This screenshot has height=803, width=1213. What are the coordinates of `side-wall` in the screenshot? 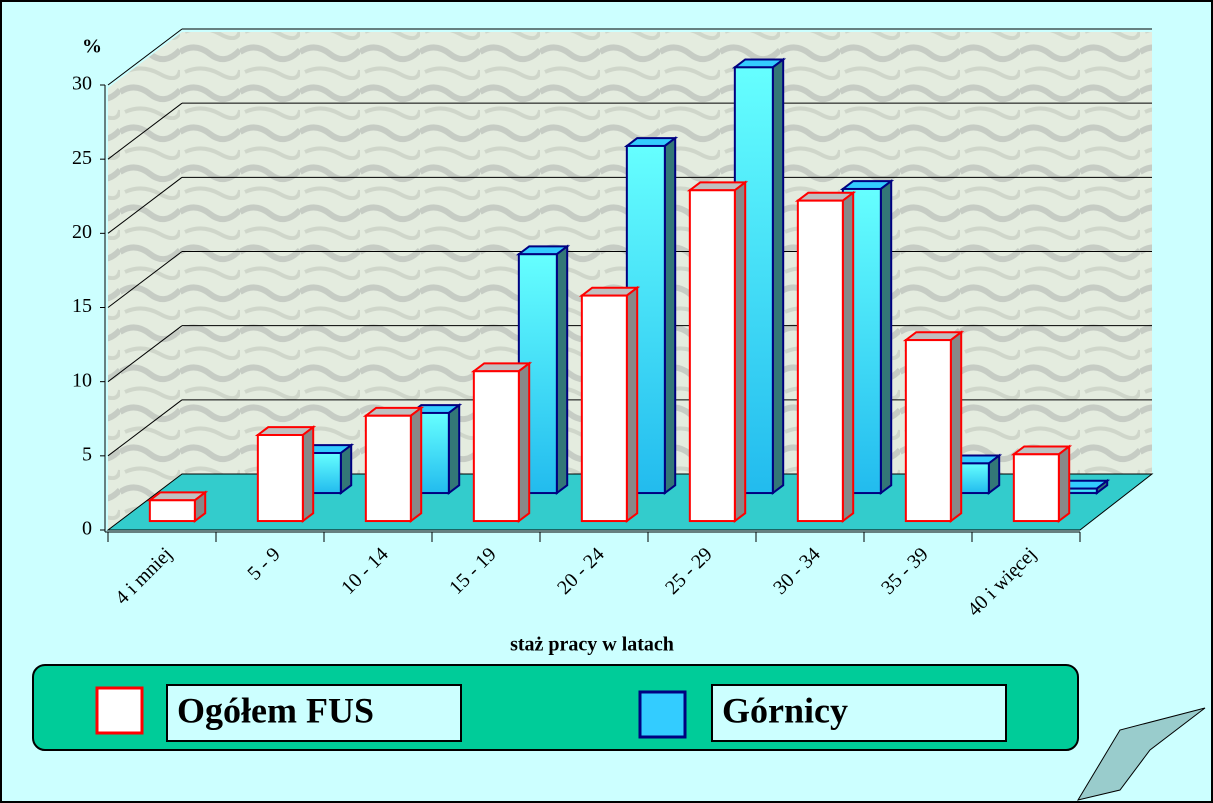 It's located at (145, 281).